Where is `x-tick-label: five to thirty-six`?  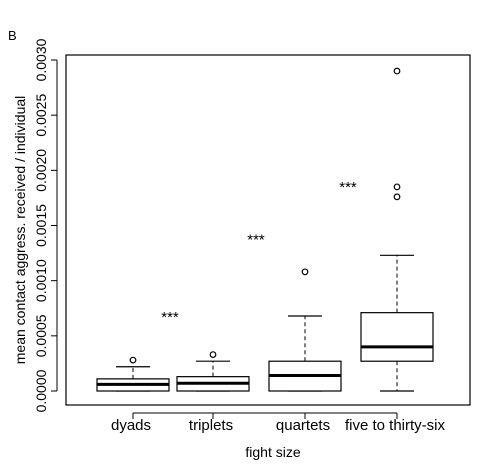
x-tick-label: five to thirty-six is located at coordinates (395, 425).